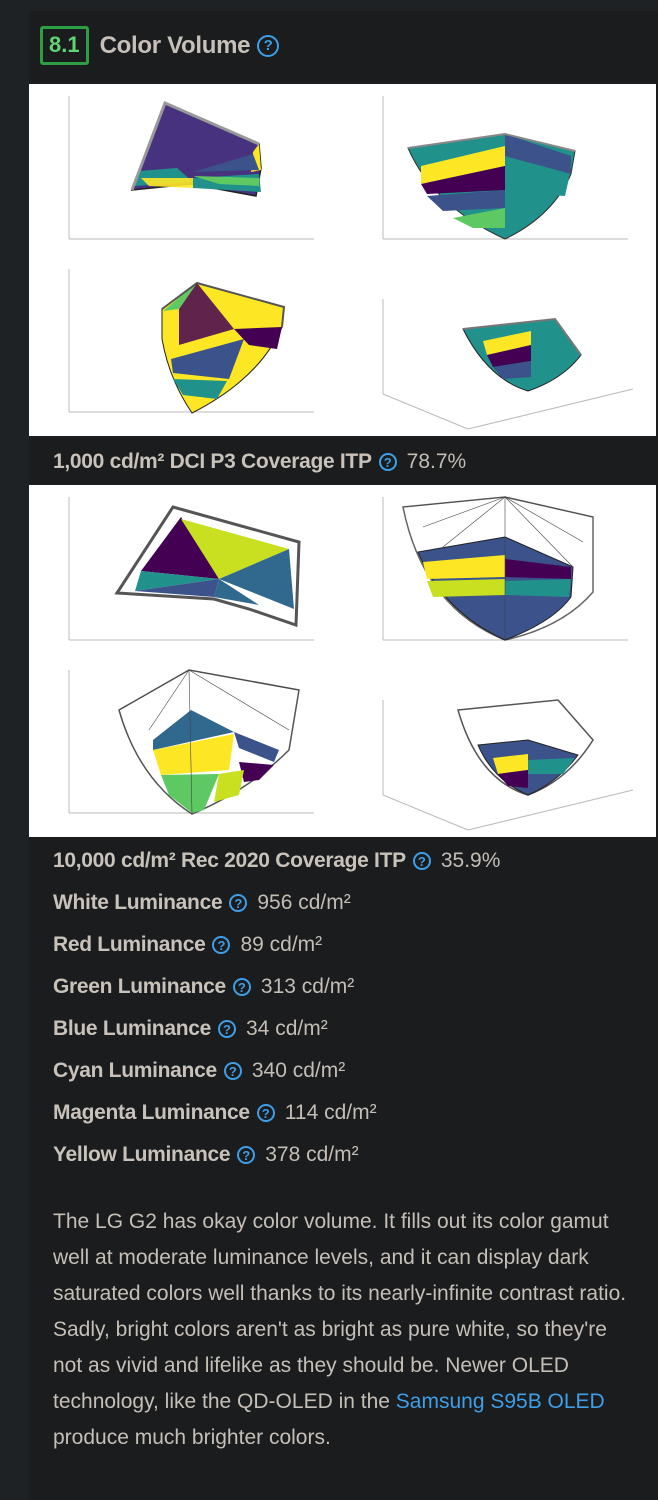 This screenshot has height=1500, width=658. Describe the element at coordinates (281, 944) in the screenshot. I see `metric-value: 89 cd/m²` at that location.